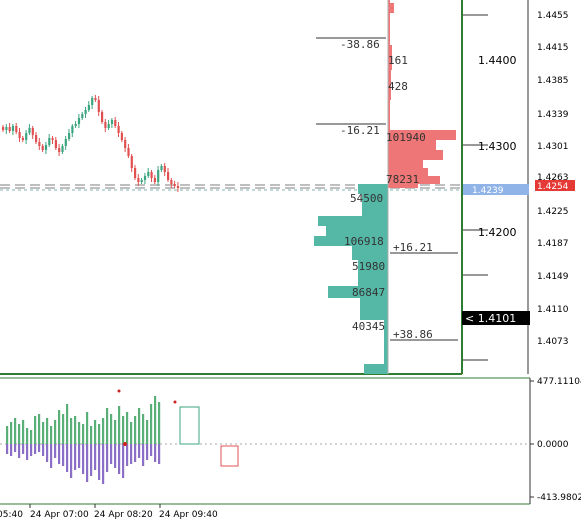 The height and width of the screenshot is (524, 581). I want to click on current-price-tag, so click(555, 185).